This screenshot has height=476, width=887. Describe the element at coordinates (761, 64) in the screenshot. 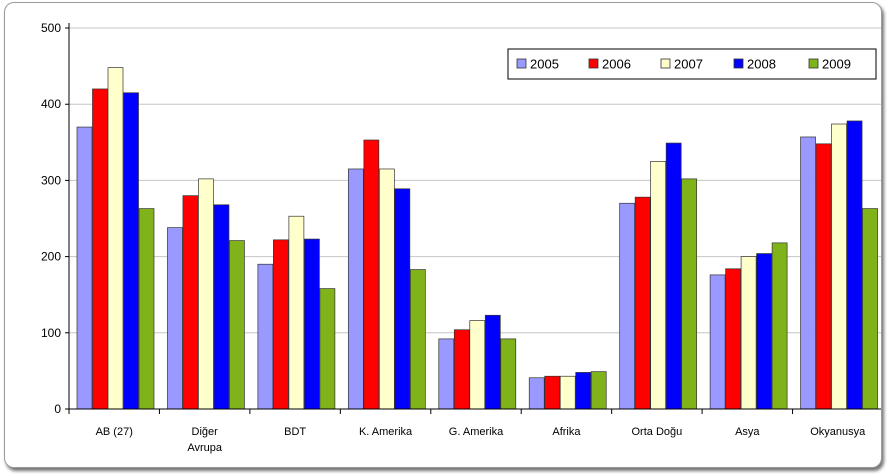

I see `legend-label-2008: 2008` at that location.